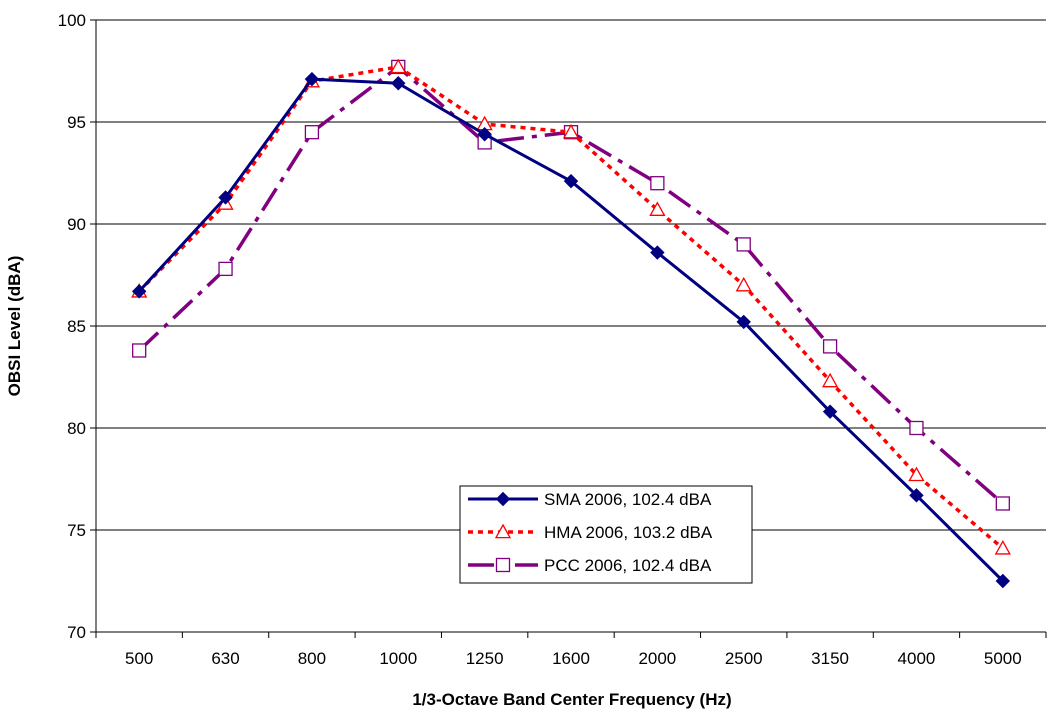  What do you see at coordinates (76, 632) in the screenshot?
I see `y-tick-label: 70` at bounding box center [76, 632].